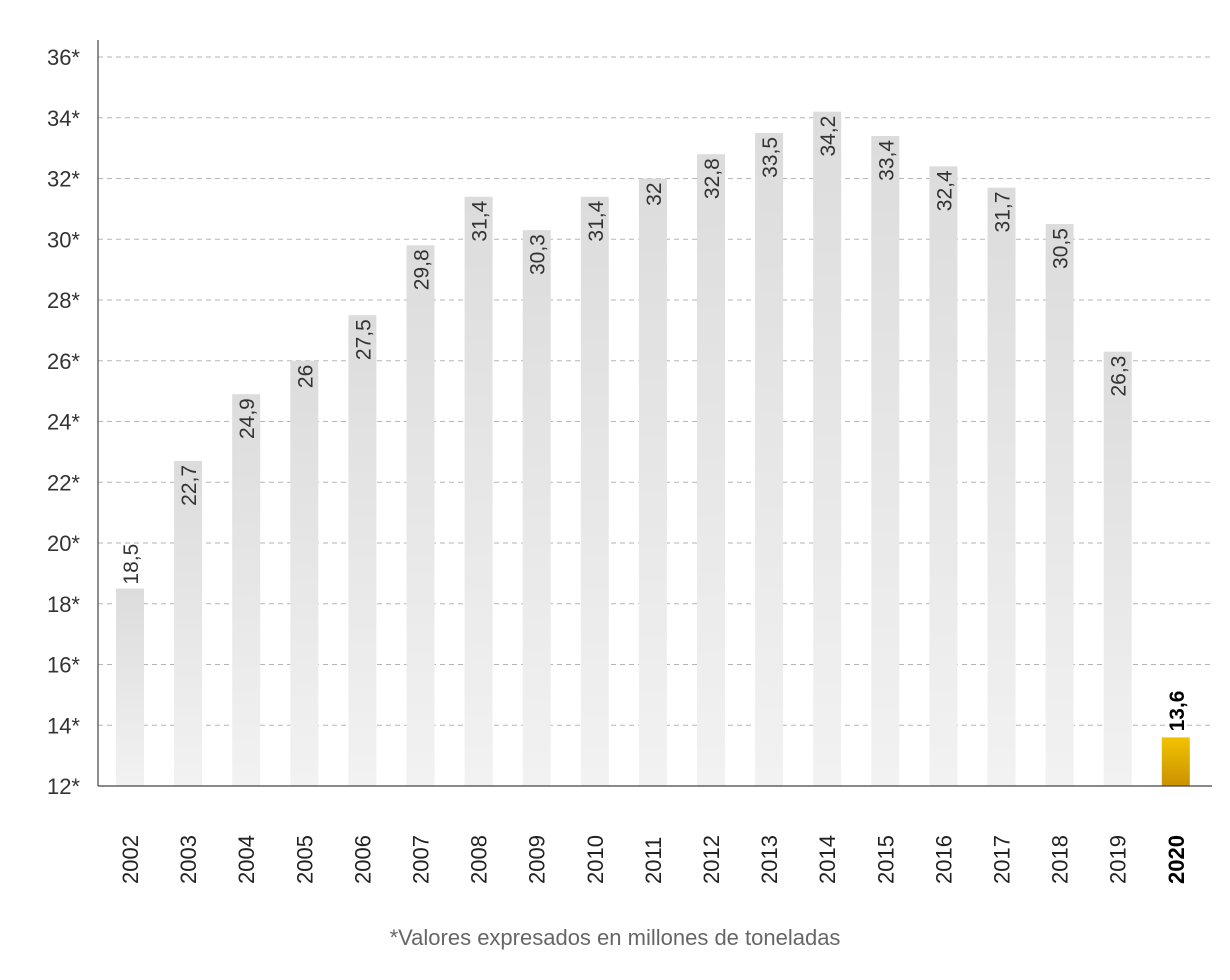  I want to click on y-axis-tick-labels: 12* 14* 16* 18* 20* 22* 24* 26* 28* 30* 32* 34* 36*, so click(63, 422).